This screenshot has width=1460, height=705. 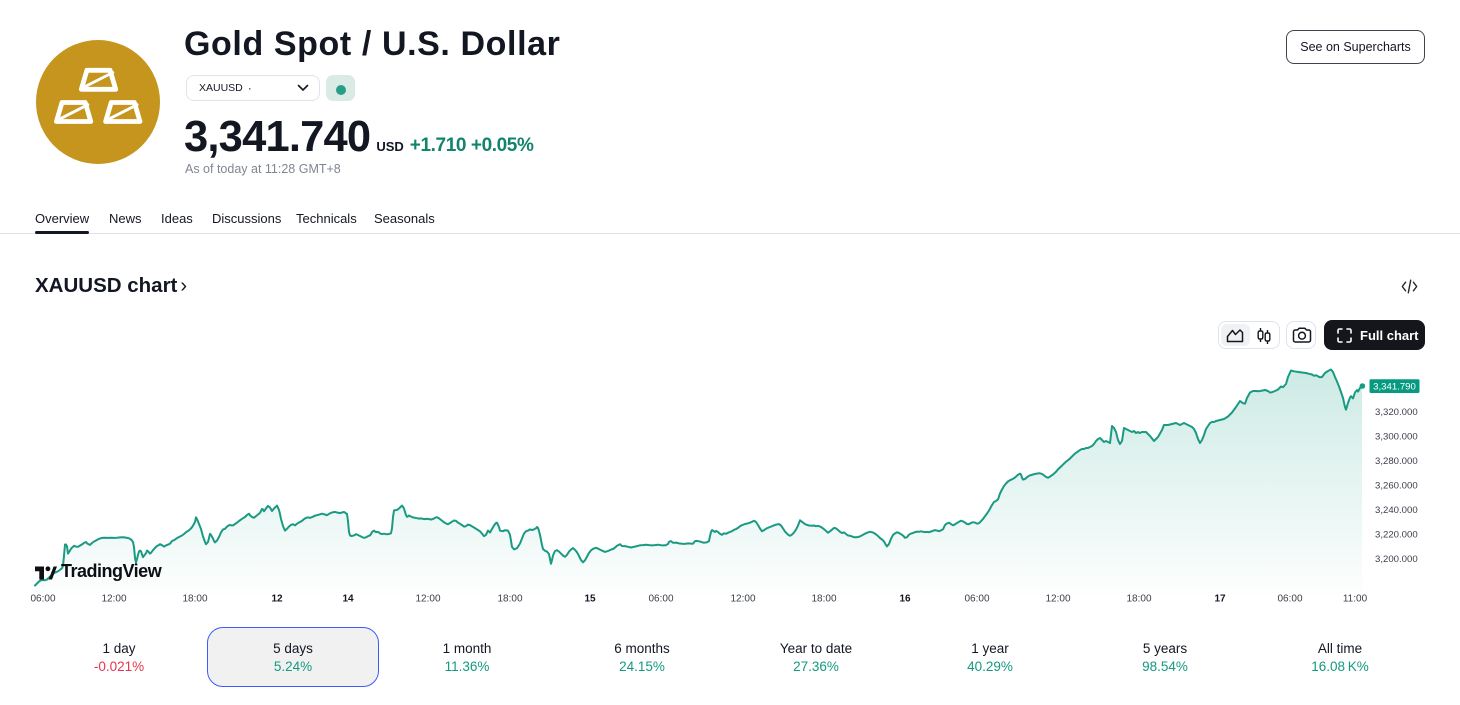 What do you see at coordinates (1220, 599) in the screenshot?
I see `svg-text: 17` at bounding box center [1220, 599].